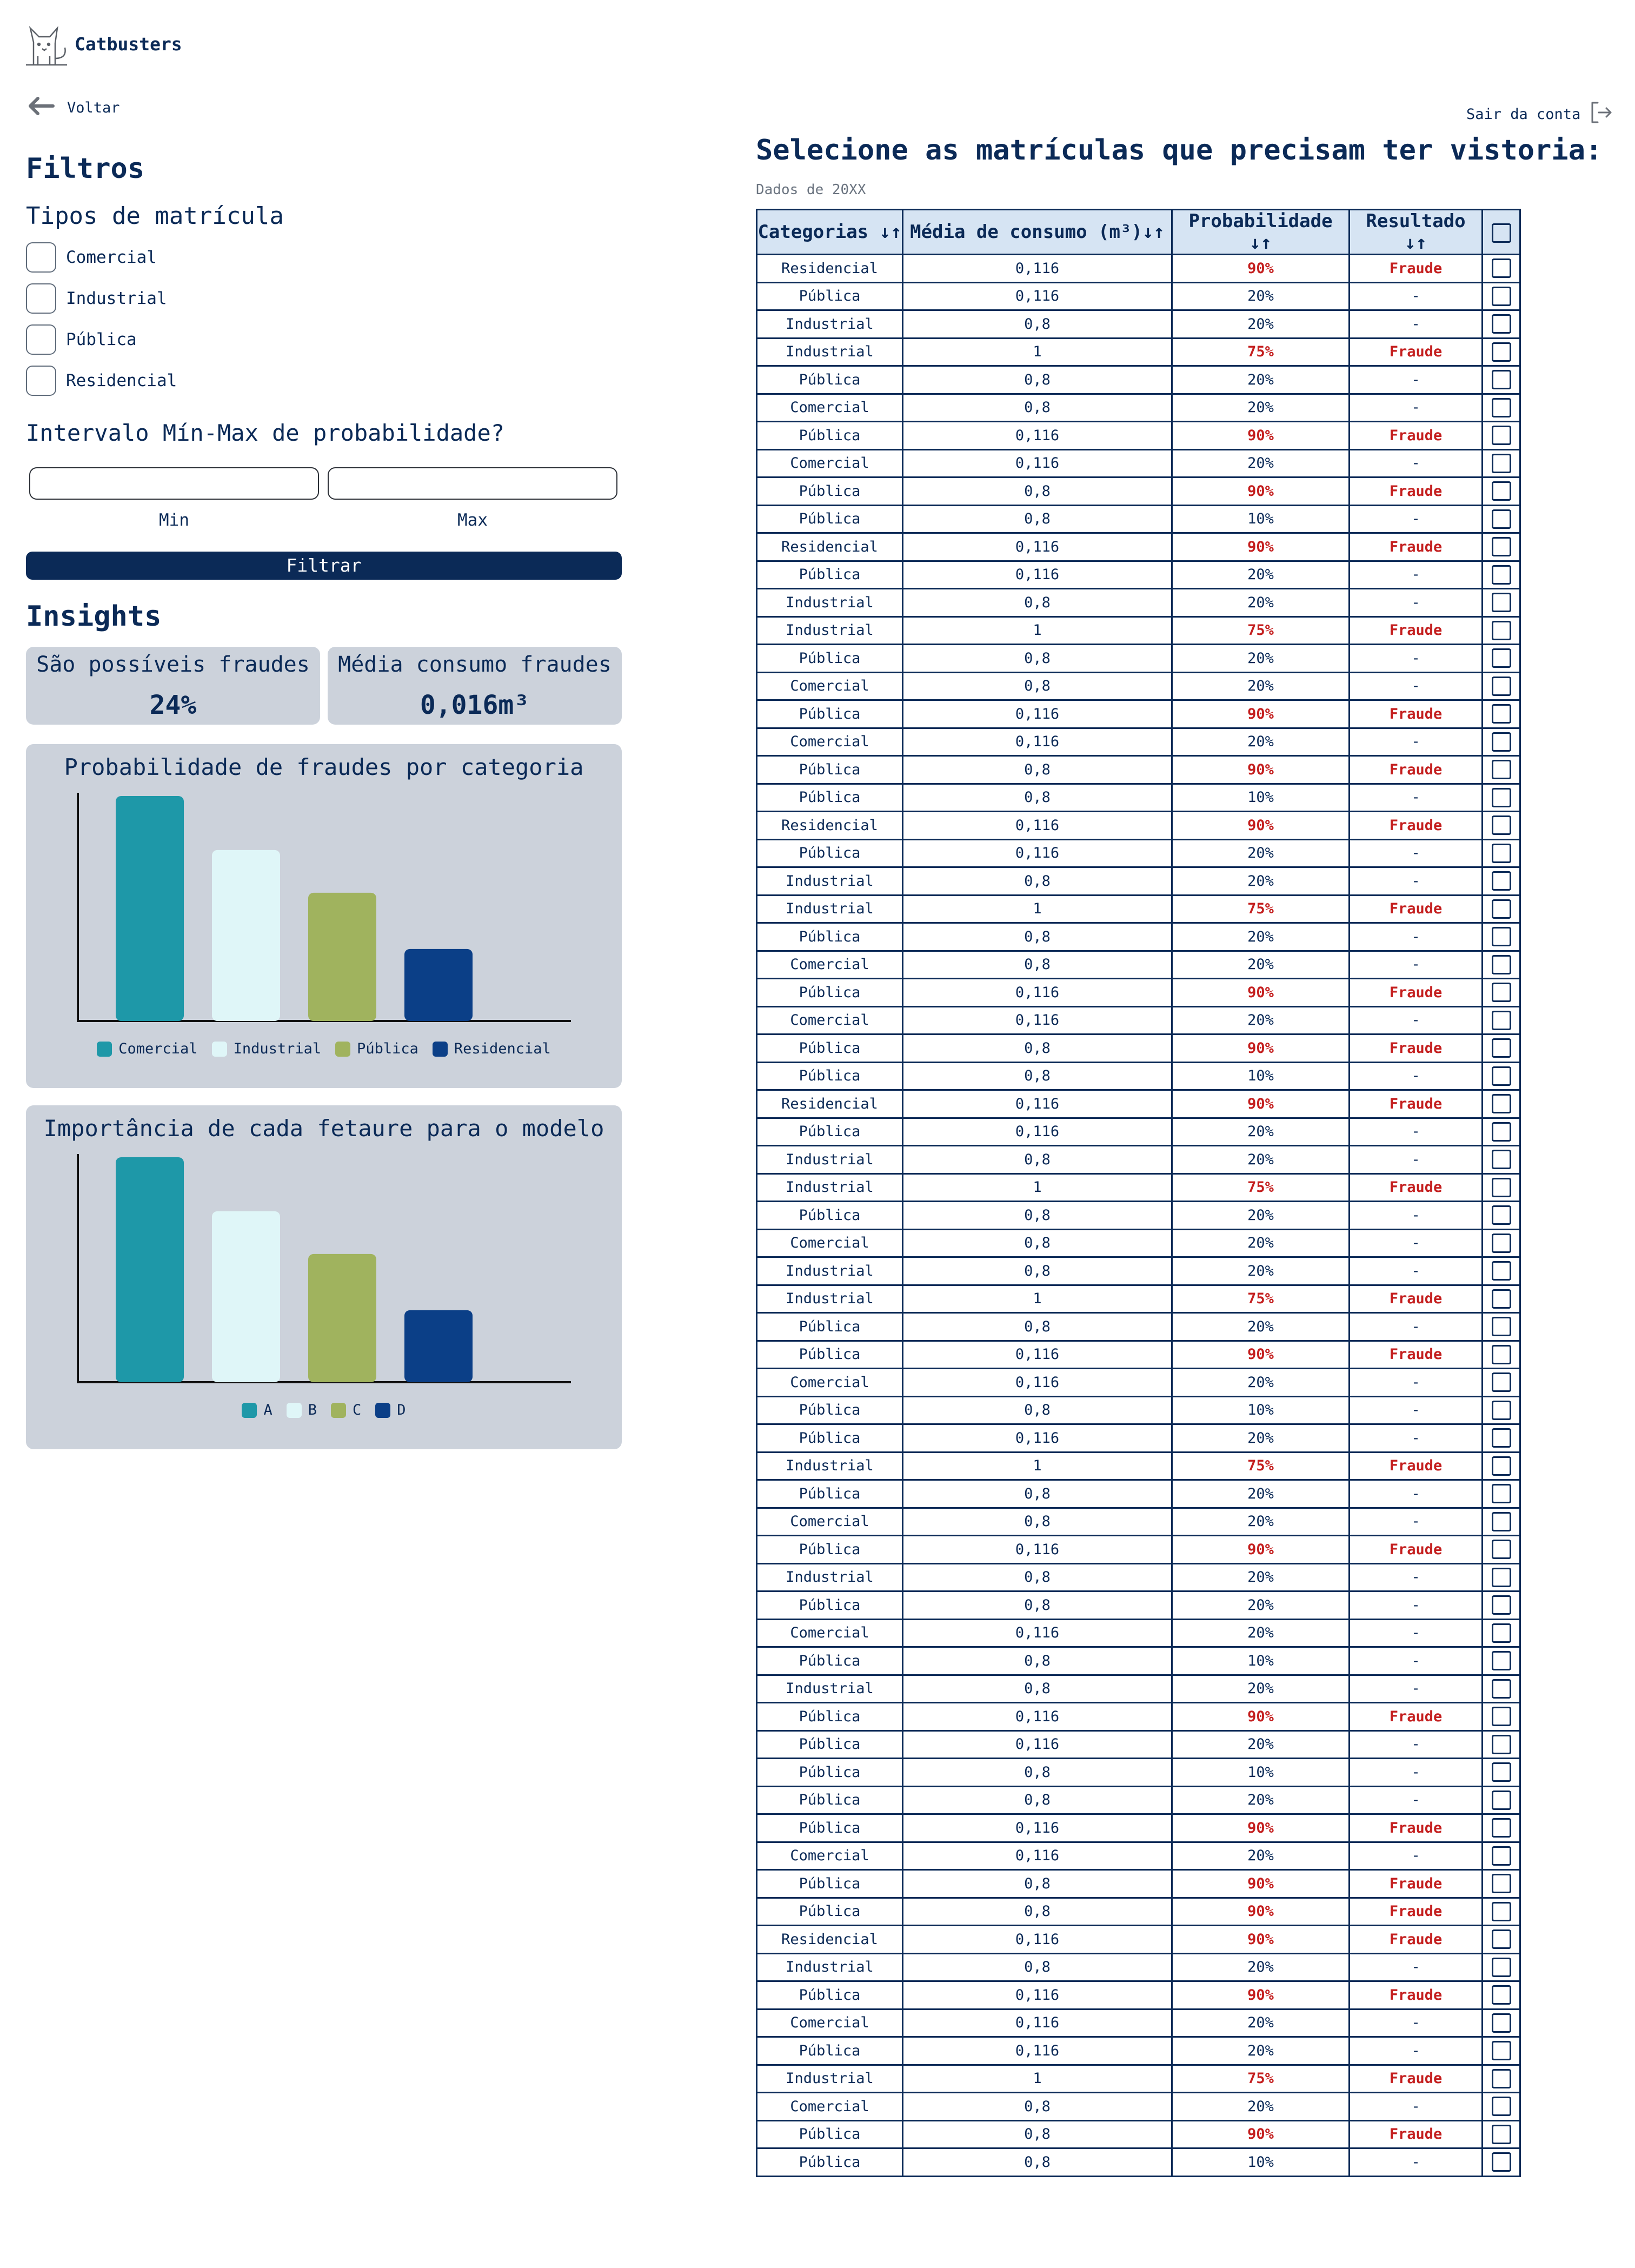  I want to click on column-header-probability: Probabilidade ↓↑, so click(1260, 232).